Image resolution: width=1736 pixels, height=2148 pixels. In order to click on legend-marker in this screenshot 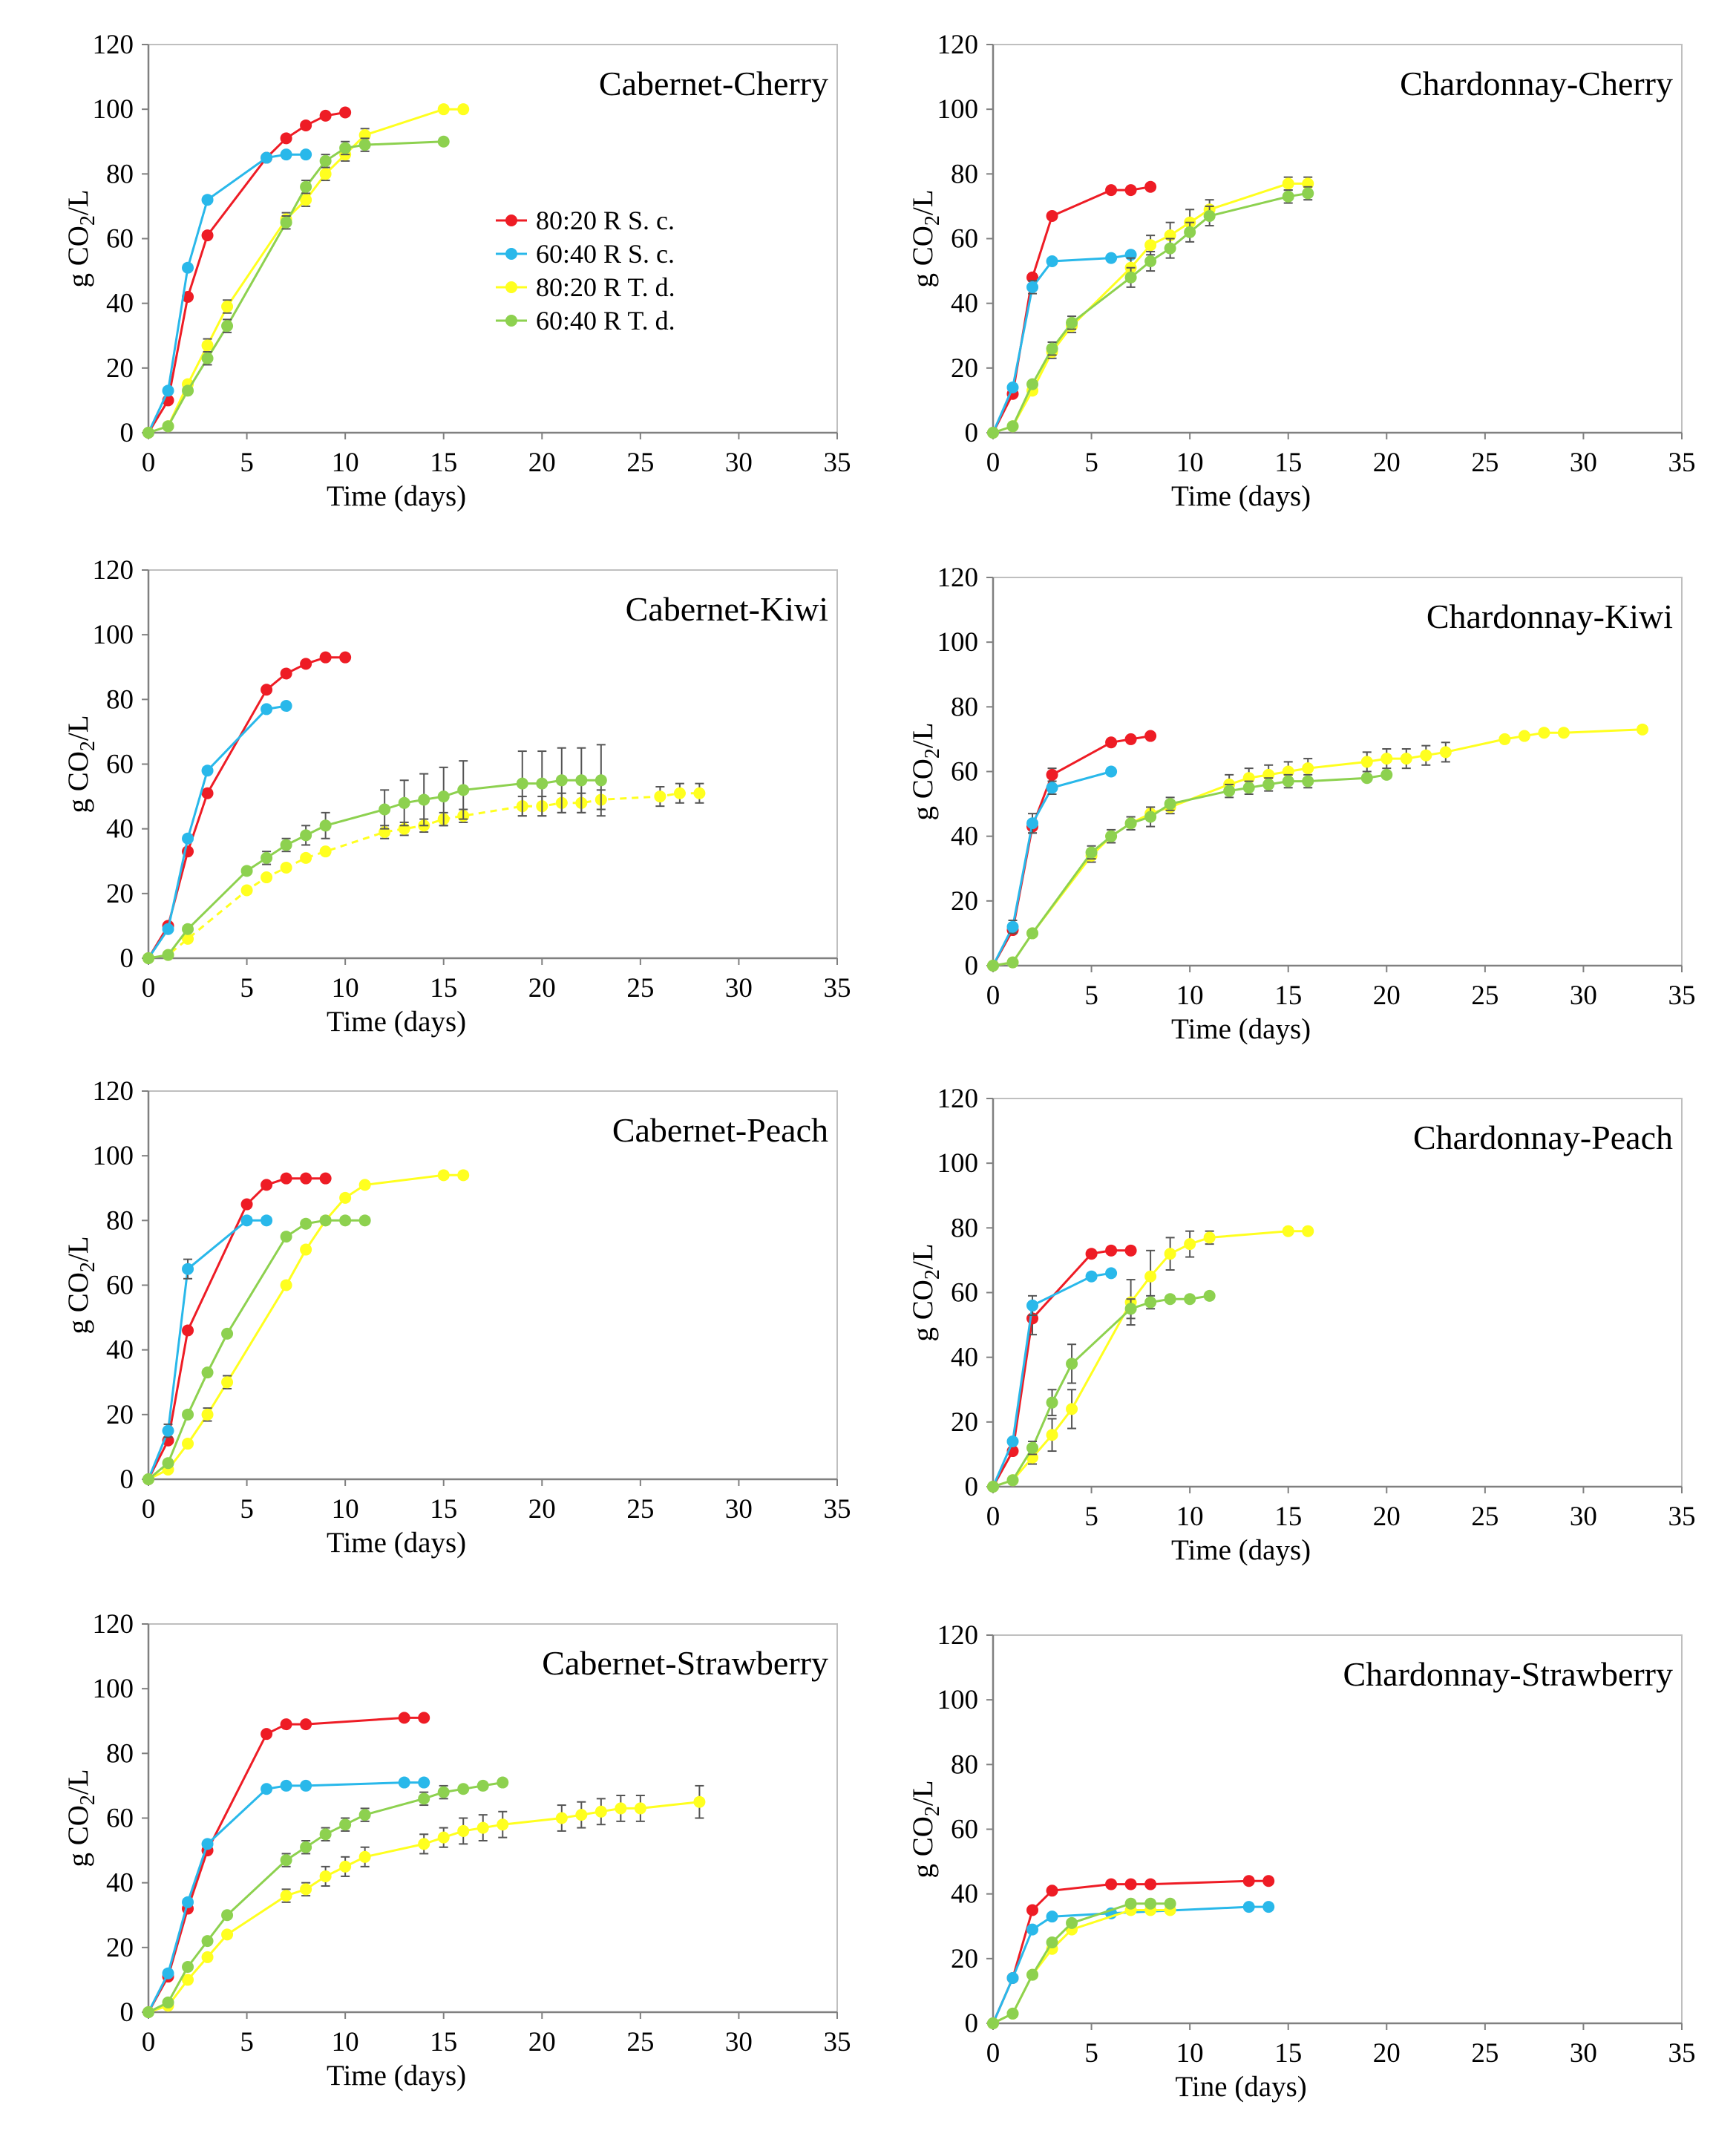, I will do `click(511, 321)`.